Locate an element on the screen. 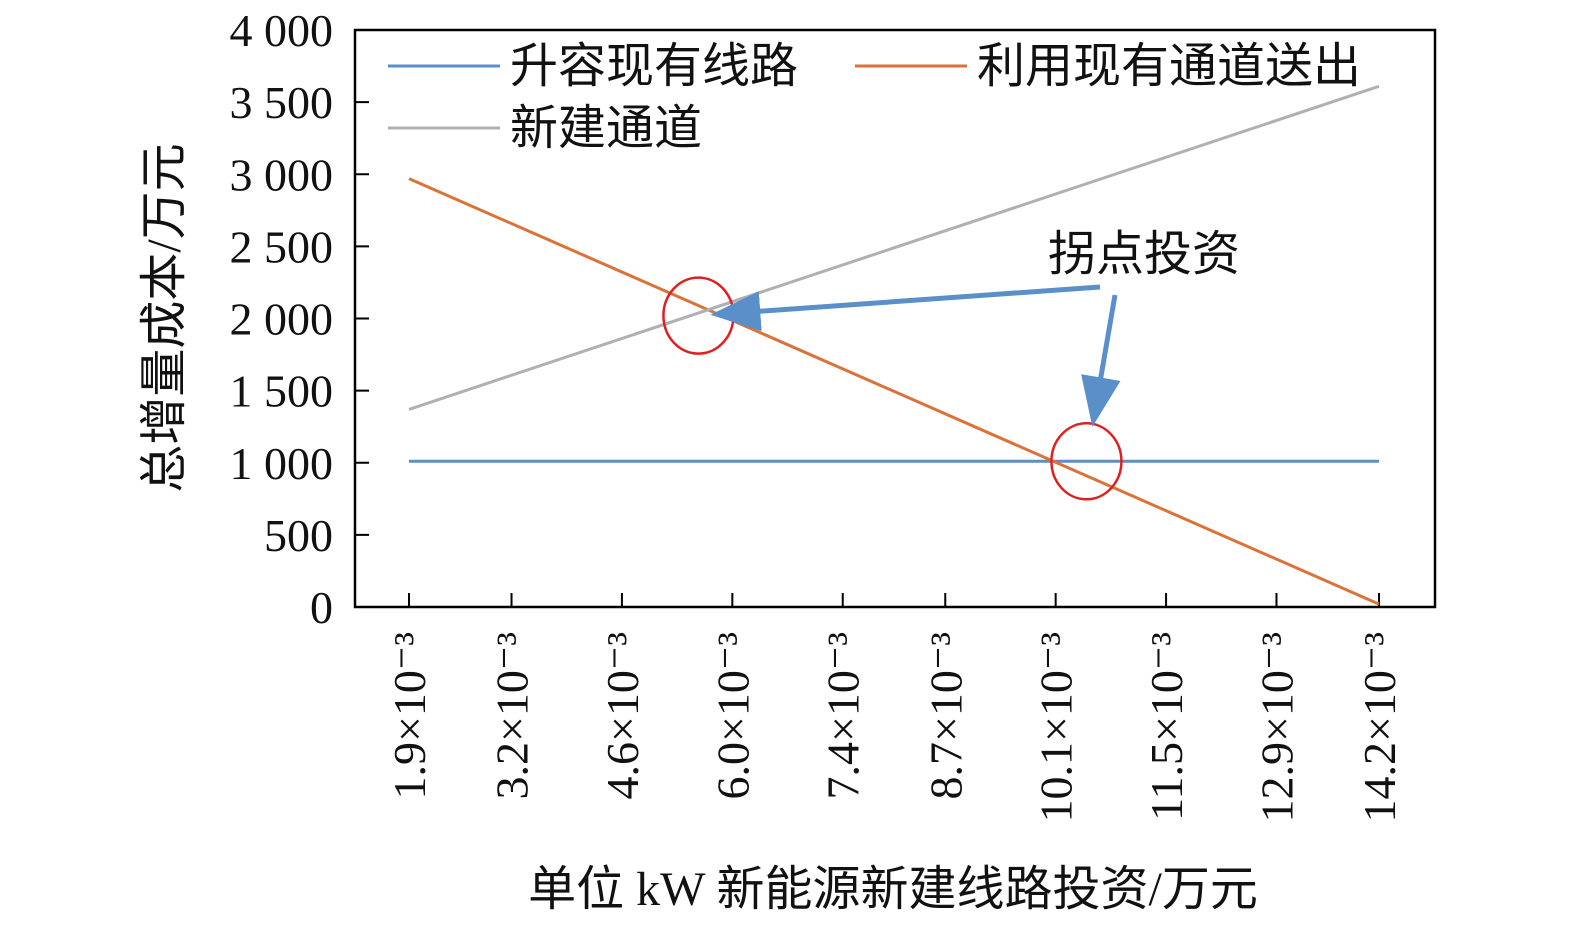  annotation-label: 拐点投资 is located at coordinates (1144, 254).